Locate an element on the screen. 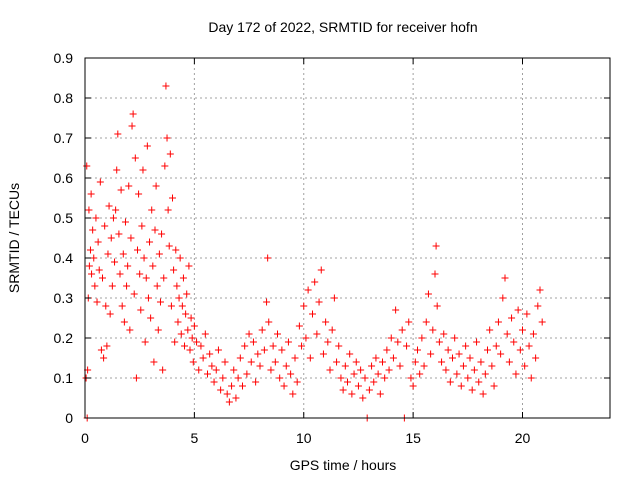  x-tick-label: 0 is located at coordinates (85, 438).